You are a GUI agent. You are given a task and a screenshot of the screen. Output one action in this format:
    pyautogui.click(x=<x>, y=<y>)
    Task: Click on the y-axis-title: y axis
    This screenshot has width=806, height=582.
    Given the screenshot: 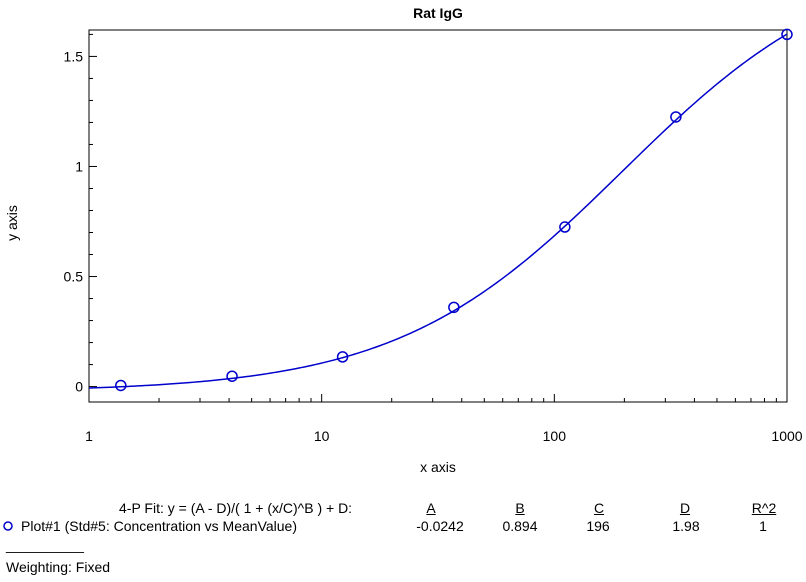 What is the action you would take?
    pyautogui.click(x=12, y=223)
    